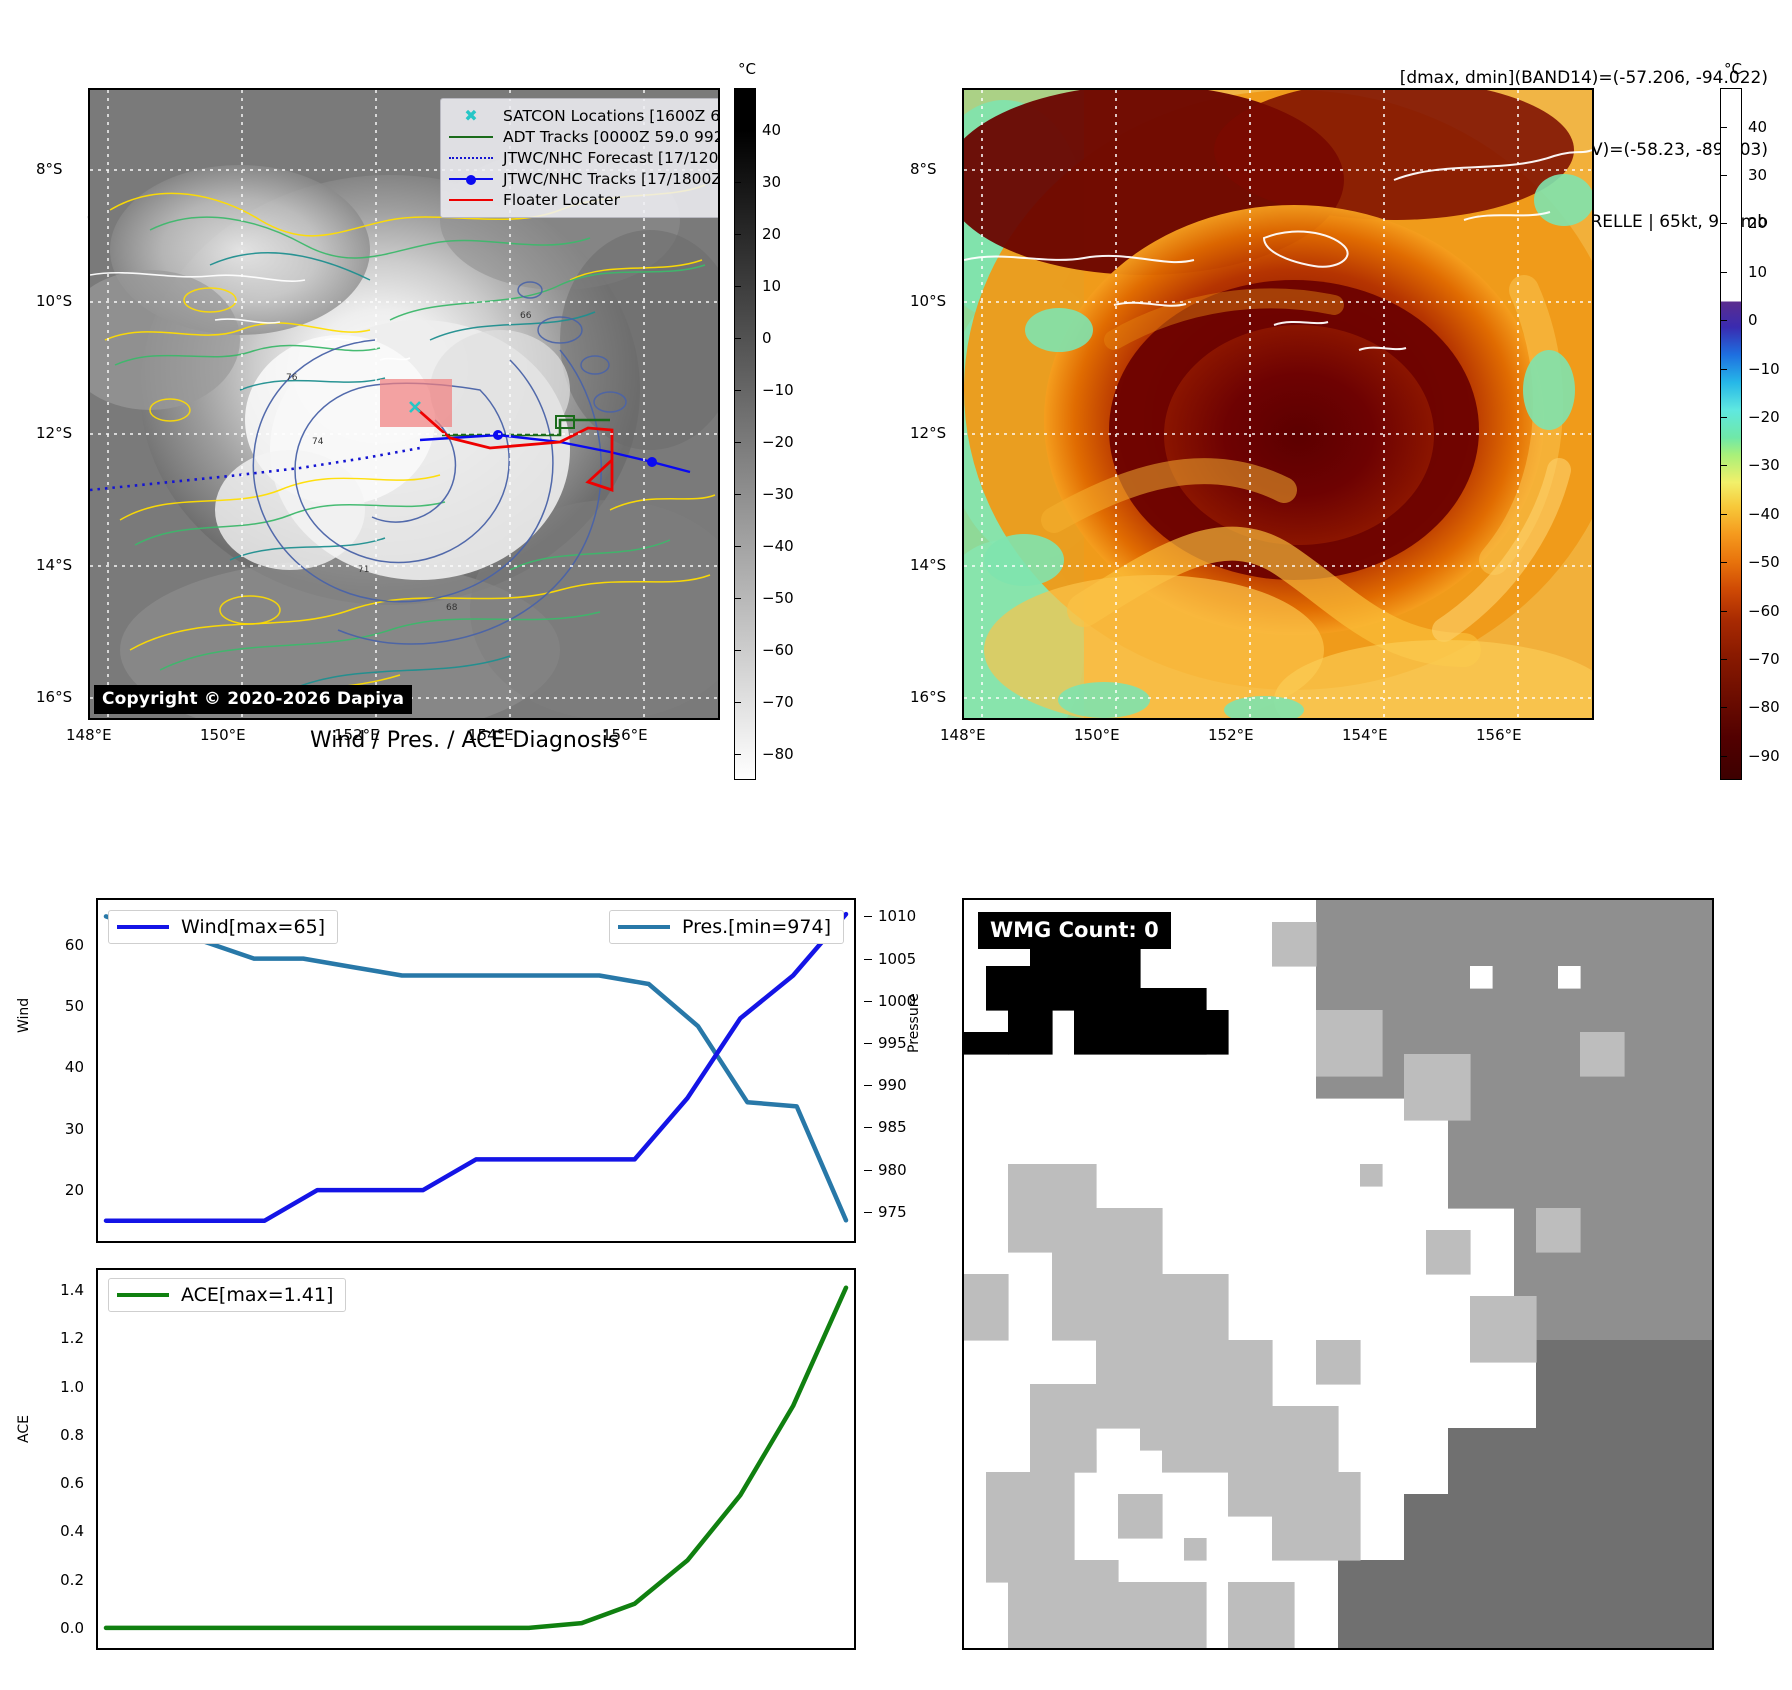  I want to click on jtwc-best-track, so click(555, 453).